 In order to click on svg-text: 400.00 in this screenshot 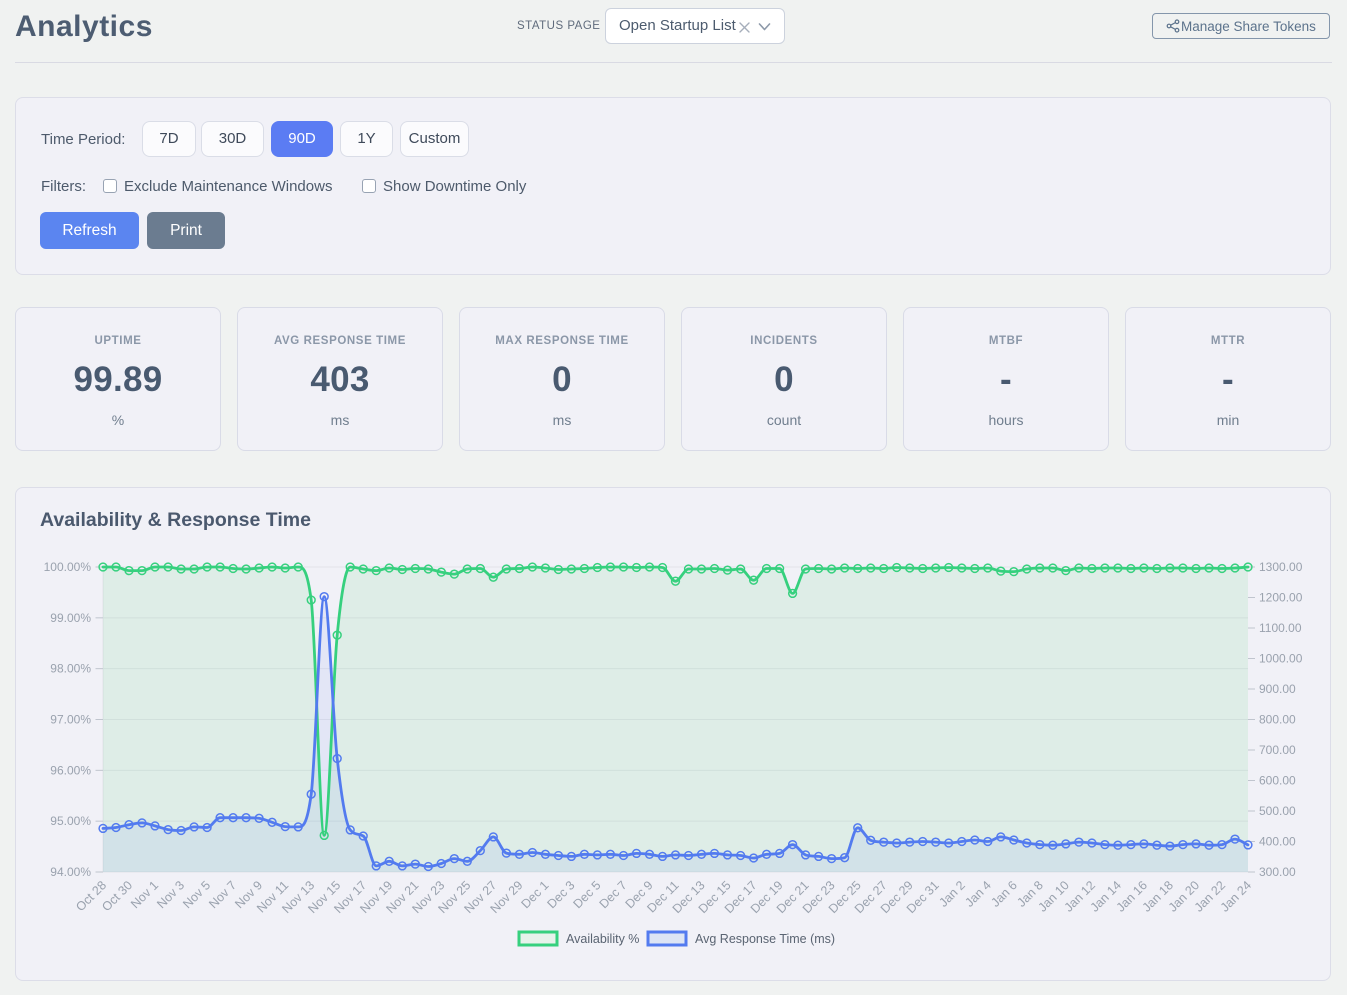, I will do `click(1277, 842)`.